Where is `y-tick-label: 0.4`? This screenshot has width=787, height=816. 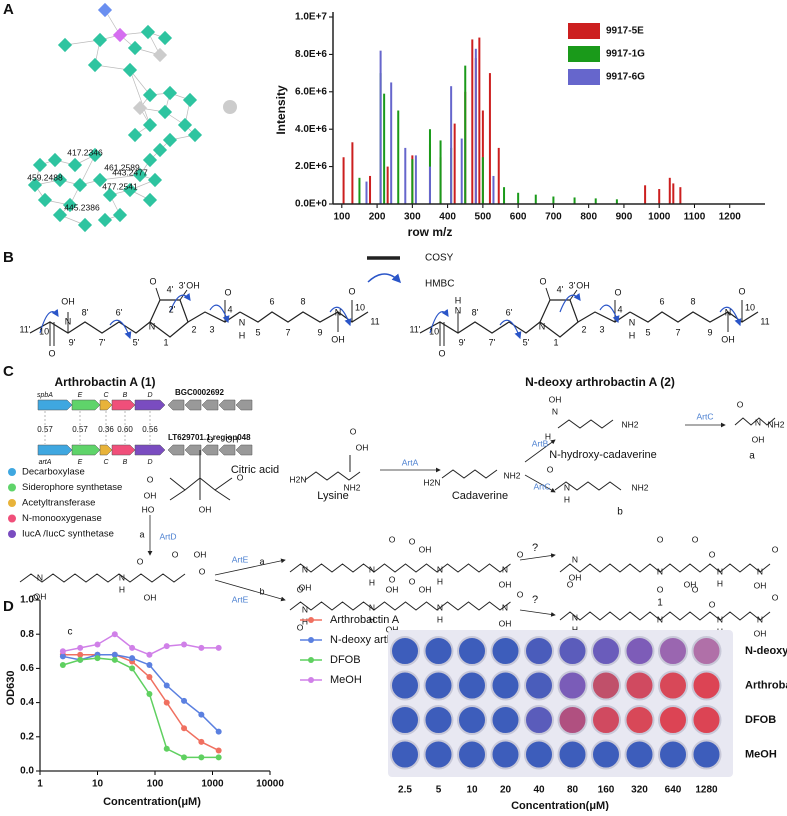
y-tick-label: 0.4 is located at coordinates (27, 702).